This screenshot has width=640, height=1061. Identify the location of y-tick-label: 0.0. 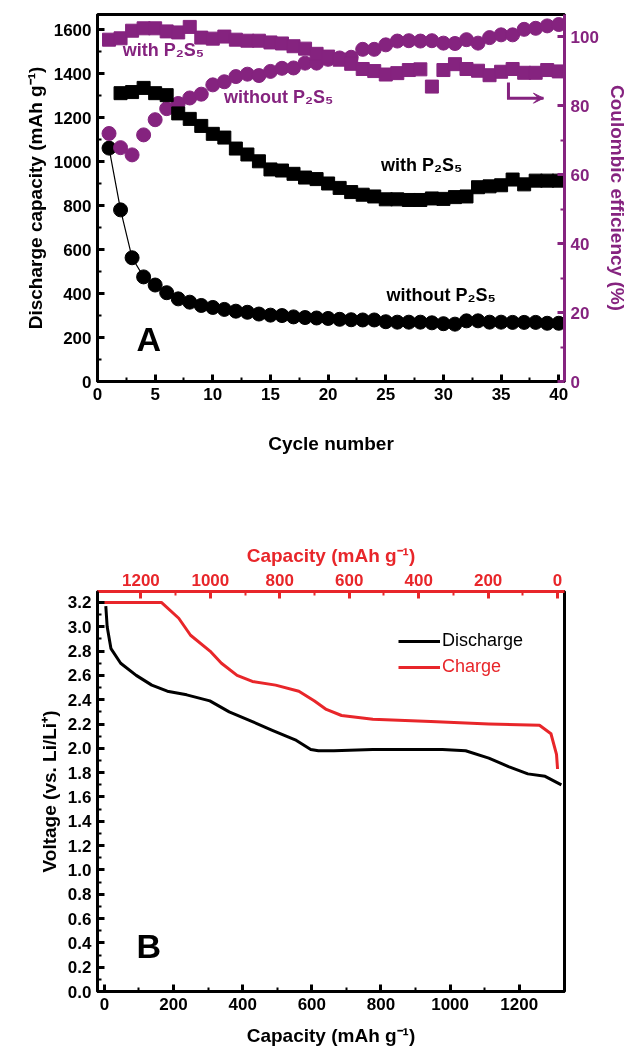
(79, 992).